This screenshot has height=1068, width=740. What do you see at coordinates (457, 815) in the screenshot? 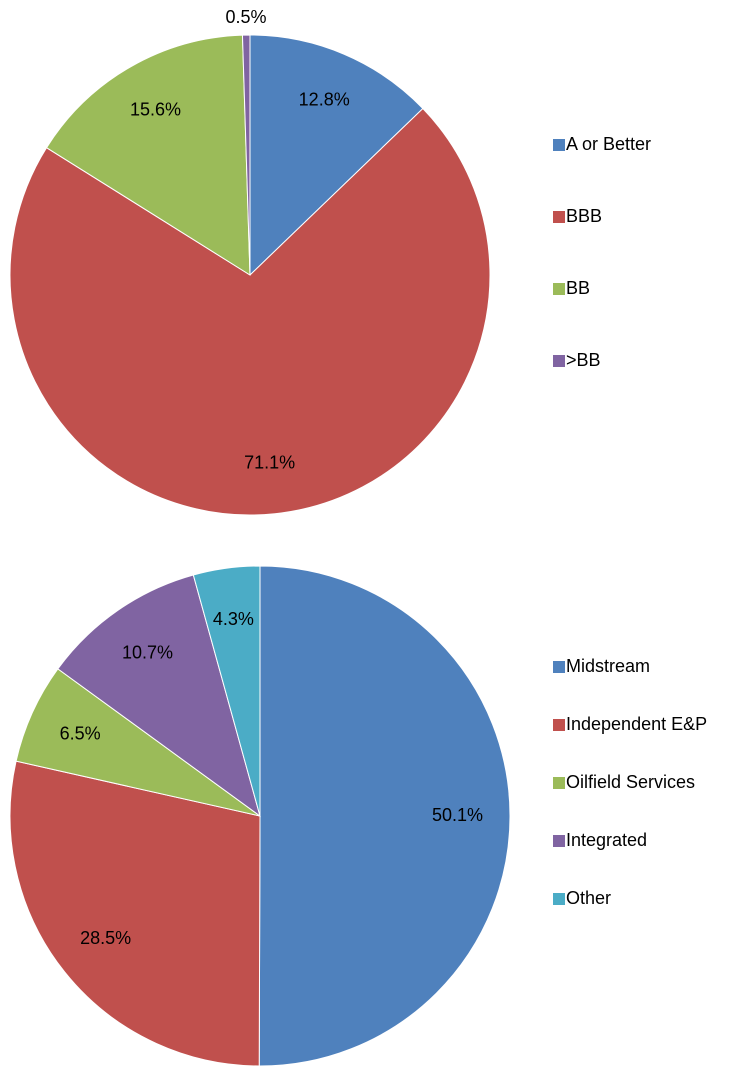
I see `data-label: 50.1%` at bounding box center [457, 815].